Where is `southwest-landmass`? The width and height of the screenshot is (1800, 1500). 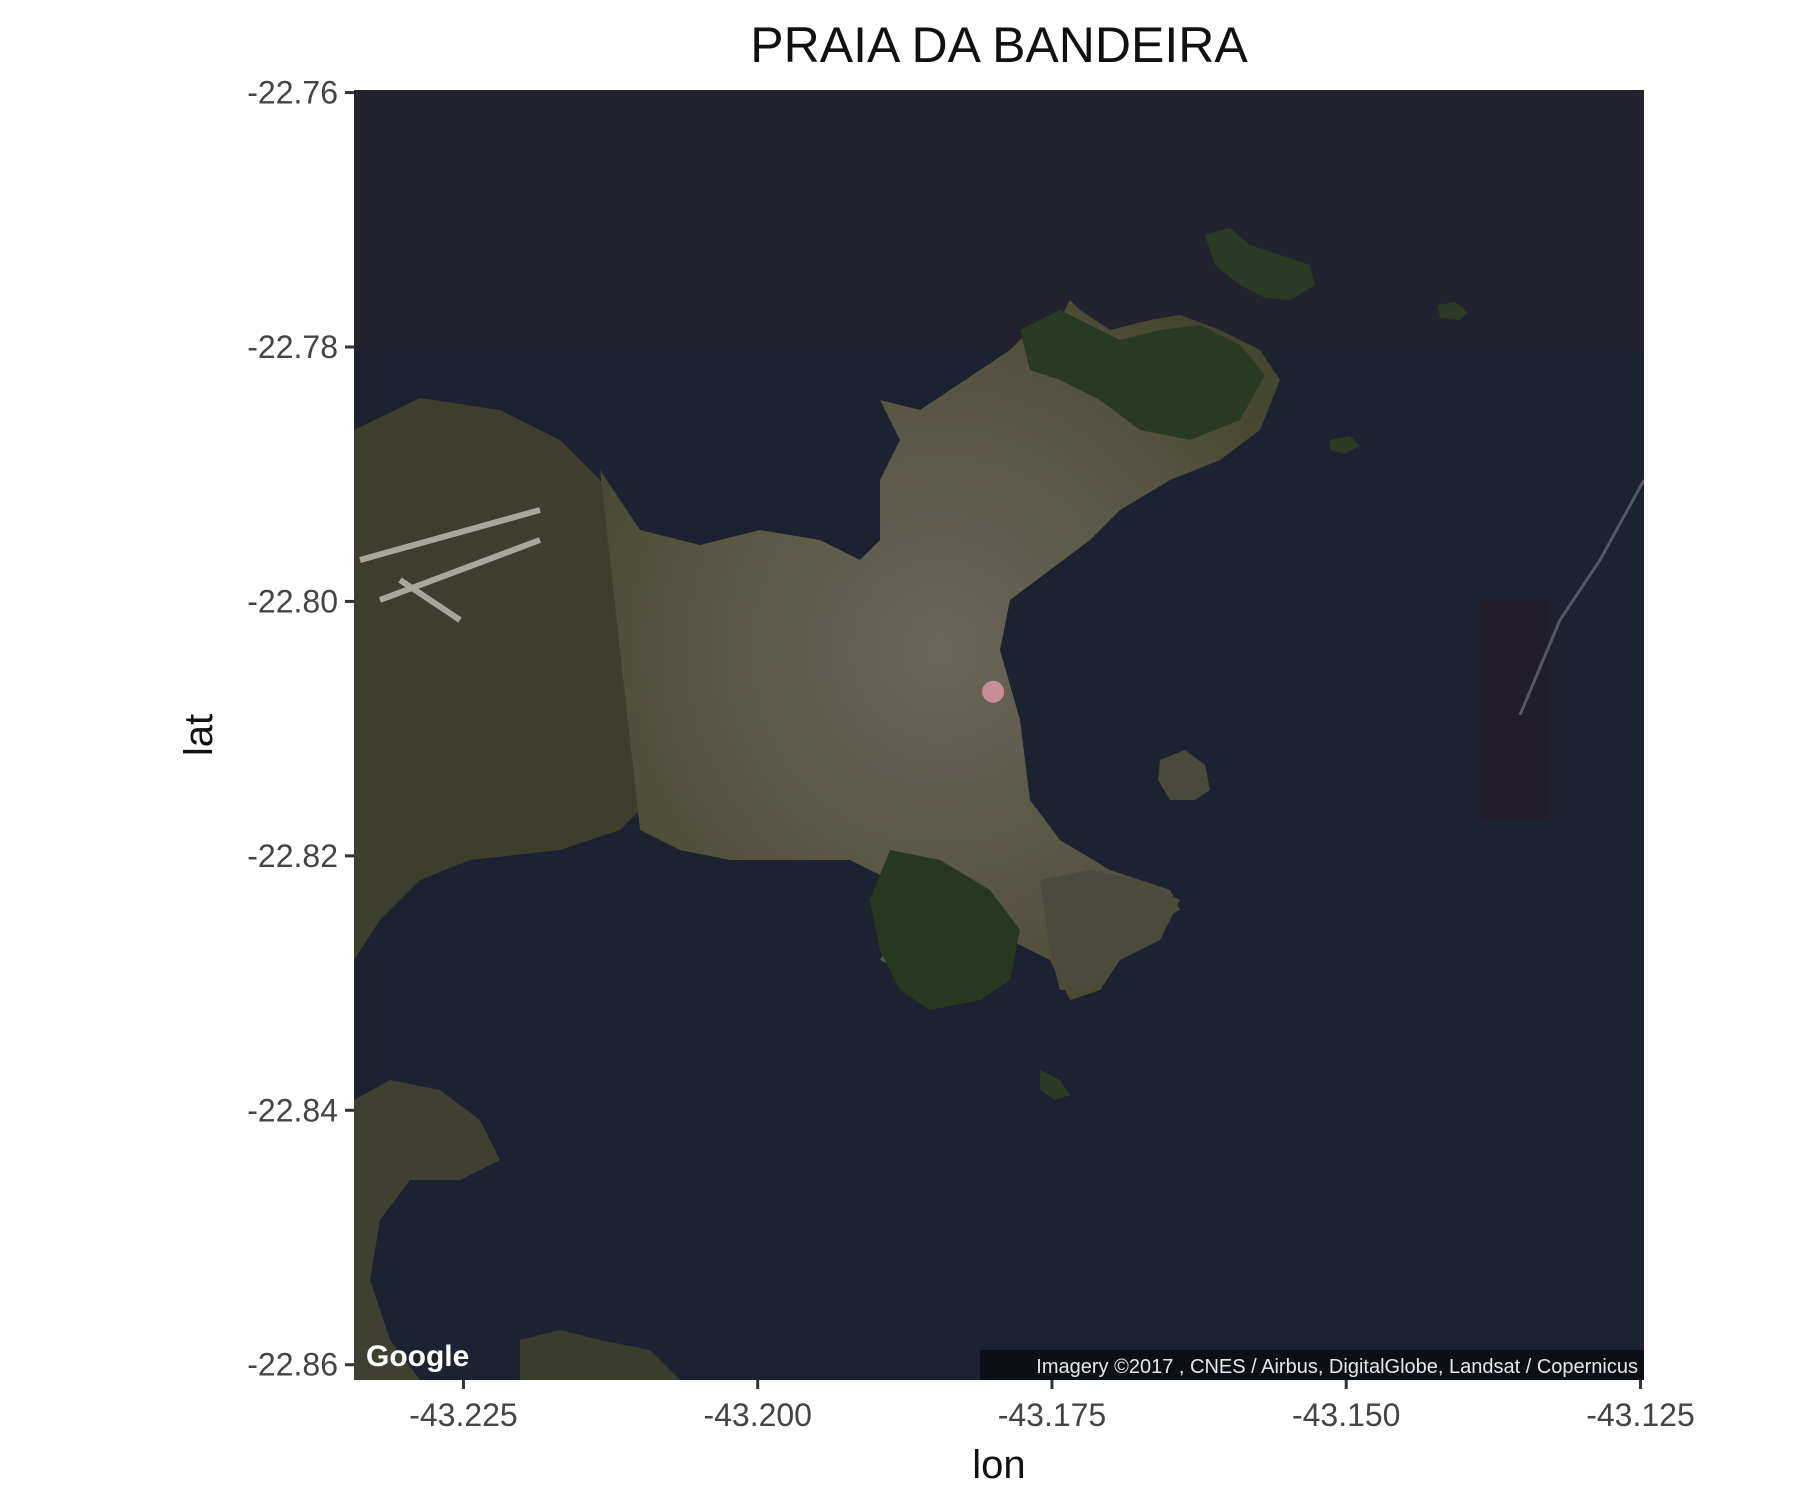 southwest-landmass is located at coordinates (427, 1230).